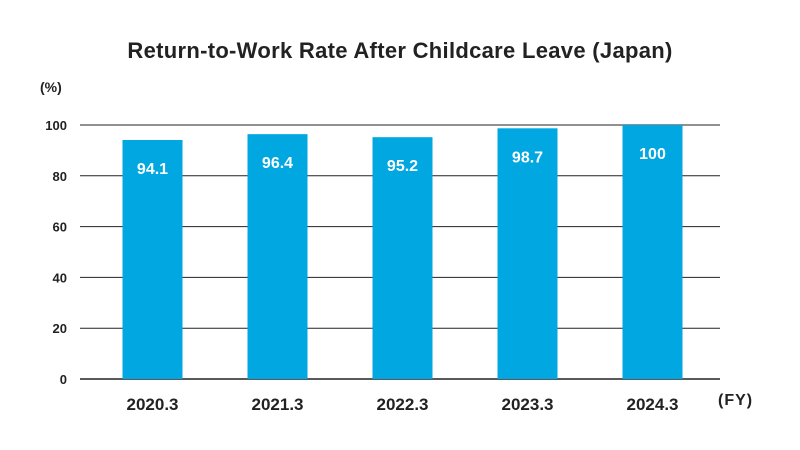 The image size is (800, 450). I want to click on x-tick-label: 2023.3, so click(528, 404).